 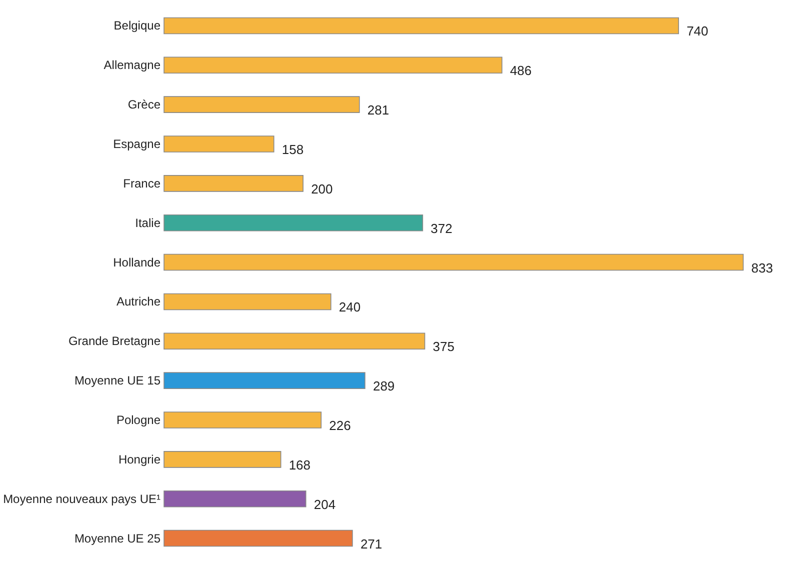 What do you see at coordinates (114, 341) in the screenshot?
I see `y-tick-label: Grande Bretagne` at bounding box center [114, 341].